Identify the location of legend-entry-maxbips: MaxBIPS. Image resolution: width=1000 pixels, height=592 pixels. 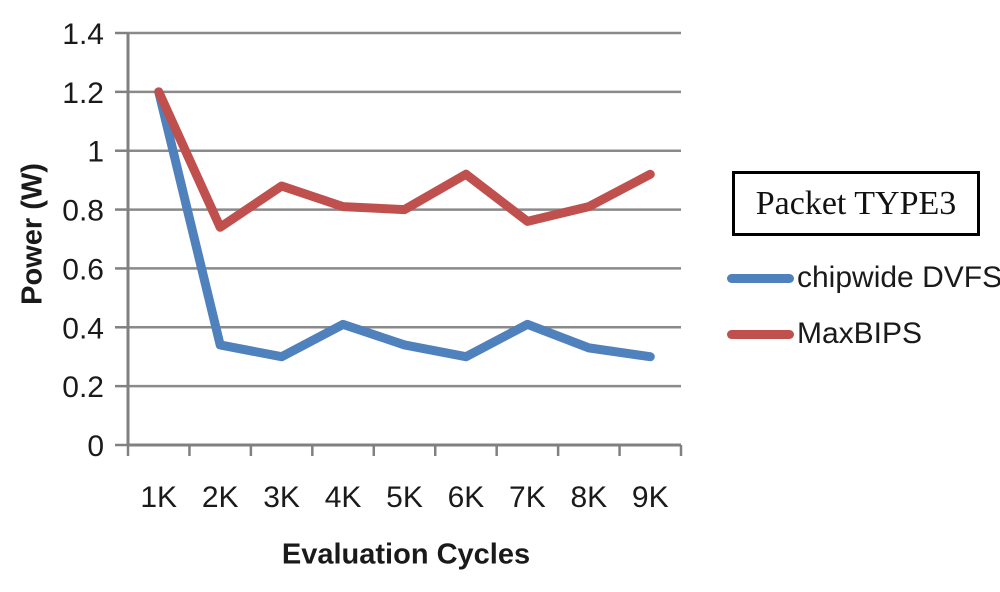
(824, 334).